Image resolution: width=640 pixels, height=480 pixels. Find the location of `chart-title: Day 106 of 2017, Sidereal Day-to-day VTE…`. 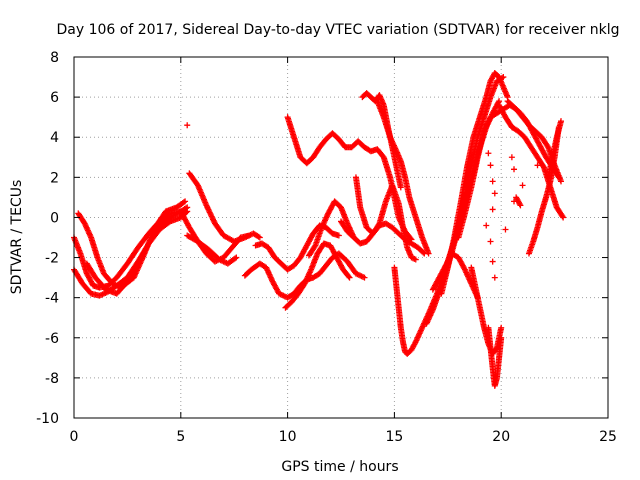

chart-title: Day 106 of 2017, Sidereal Day-to-day VTE… is located at coordinates (338, 30).